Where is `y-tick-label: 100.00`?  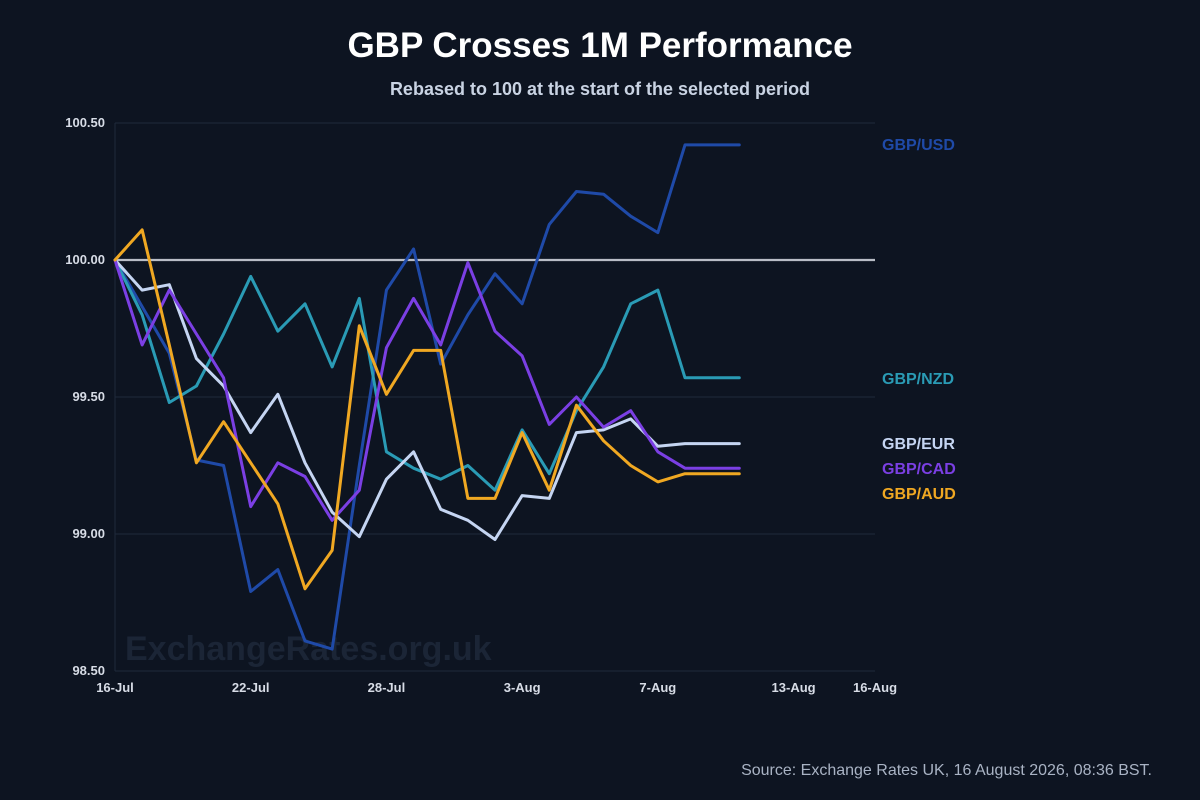
y-tick-label: 100.00 is located at coordinates (85, 259).